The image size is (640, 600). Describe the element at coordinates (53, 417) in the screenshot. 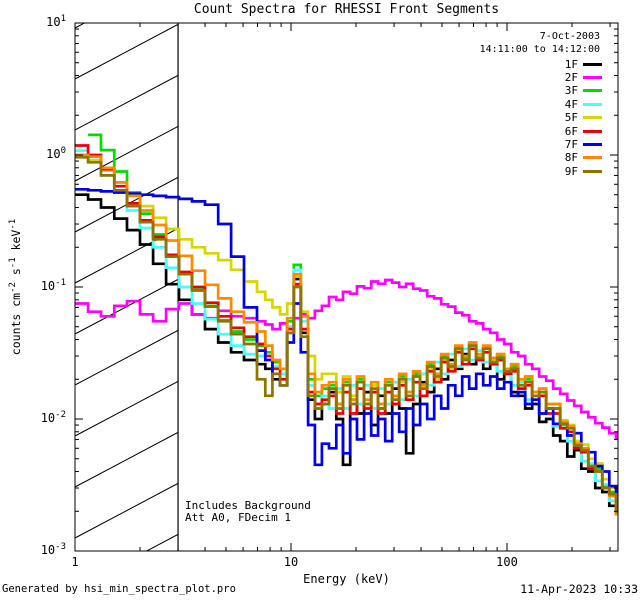

I see `y-tick-label: 10⁻²` at that location.